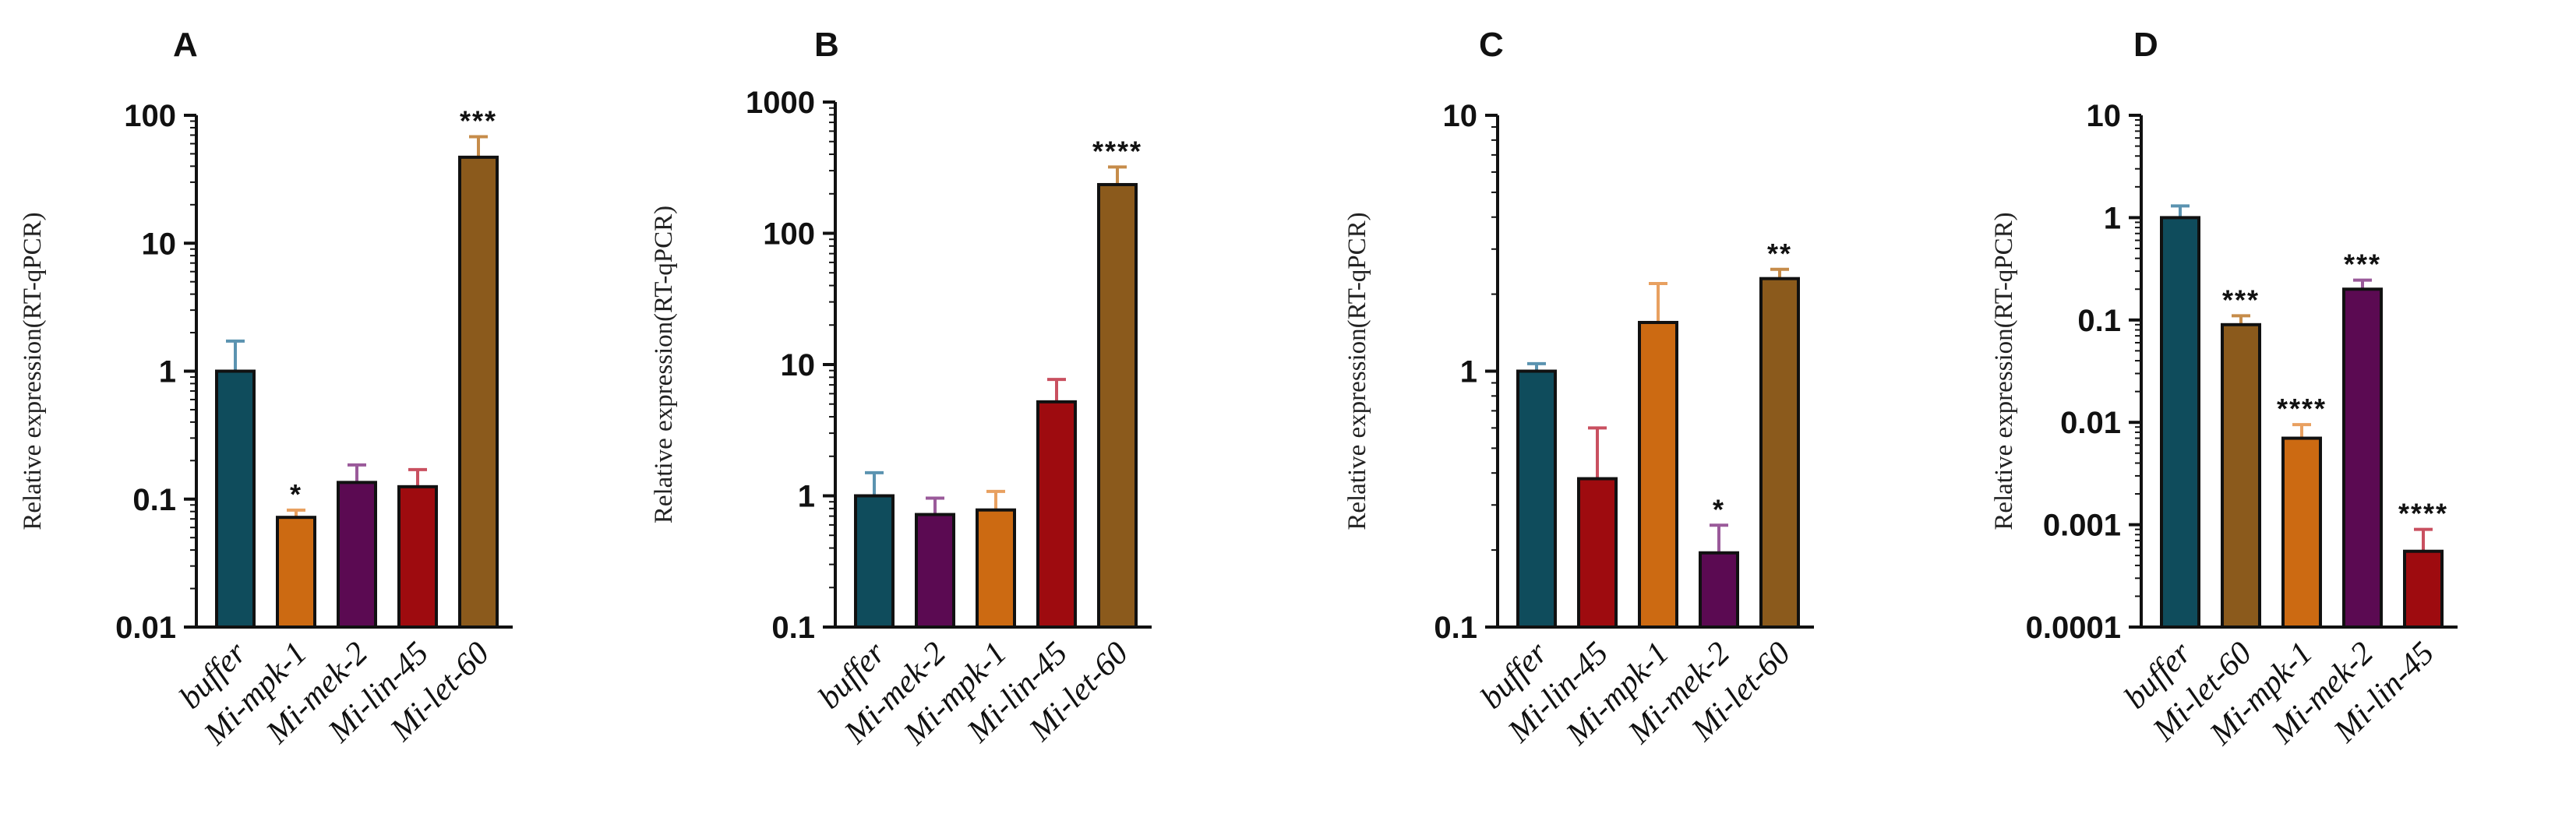 The width and height of the screenshot is (2576, 814). What do you see at coordinates (1491, 45) in the screenshot?
I see `panel-letter: C` at bounding box center [1491, 45].